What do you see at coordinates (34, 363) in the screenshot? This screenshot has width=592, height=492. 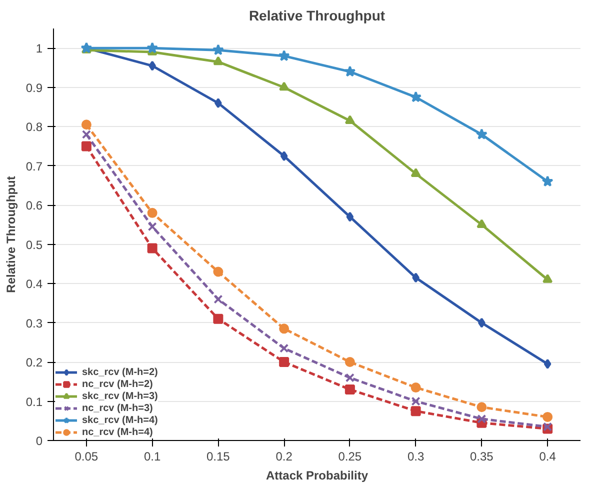 I see `y-tick-label: 0.2` at bounding box center [34, 363].